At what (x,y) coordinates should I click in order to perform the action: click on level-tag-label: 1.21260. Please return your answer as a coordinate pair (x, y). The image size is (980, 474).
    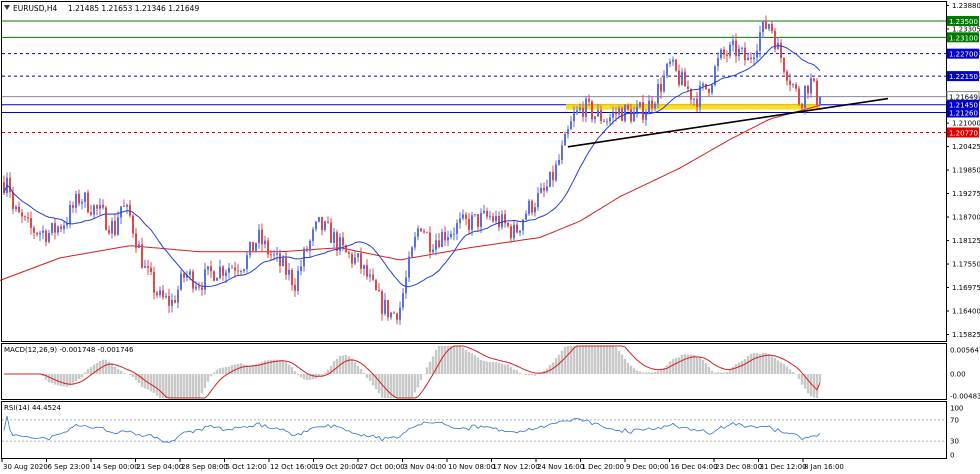
    Looking at the image, I should click on (963, 113).